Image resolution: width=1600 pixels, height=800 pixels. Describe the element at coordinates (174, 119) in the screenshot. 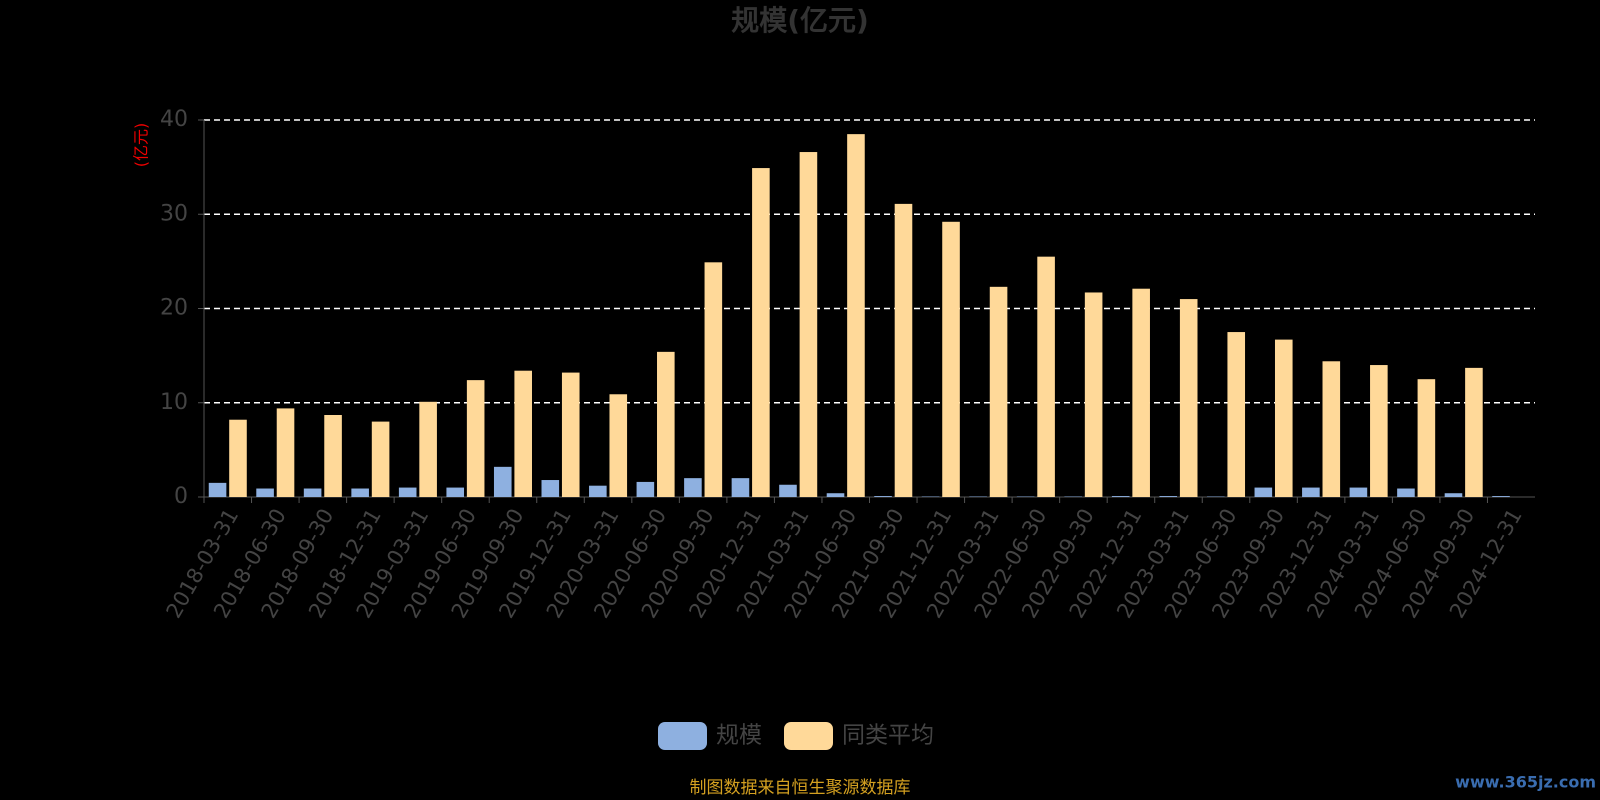

I see `y-tick-label: 40` at that location.